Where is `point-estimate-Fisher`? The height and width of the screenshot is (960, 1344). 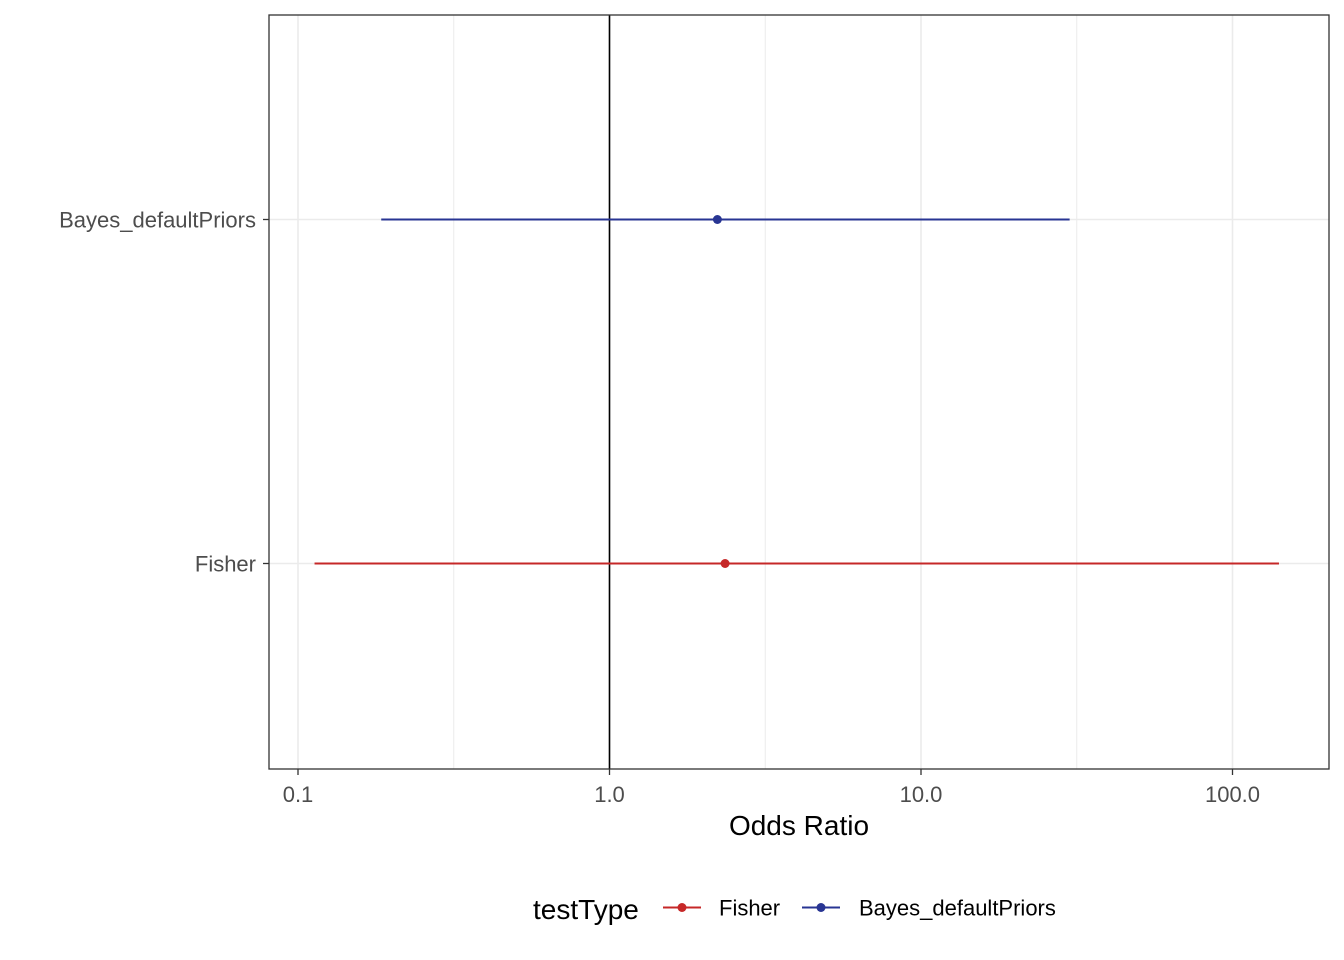
point-estimate-Fisher is located at coordinates (725, 563).